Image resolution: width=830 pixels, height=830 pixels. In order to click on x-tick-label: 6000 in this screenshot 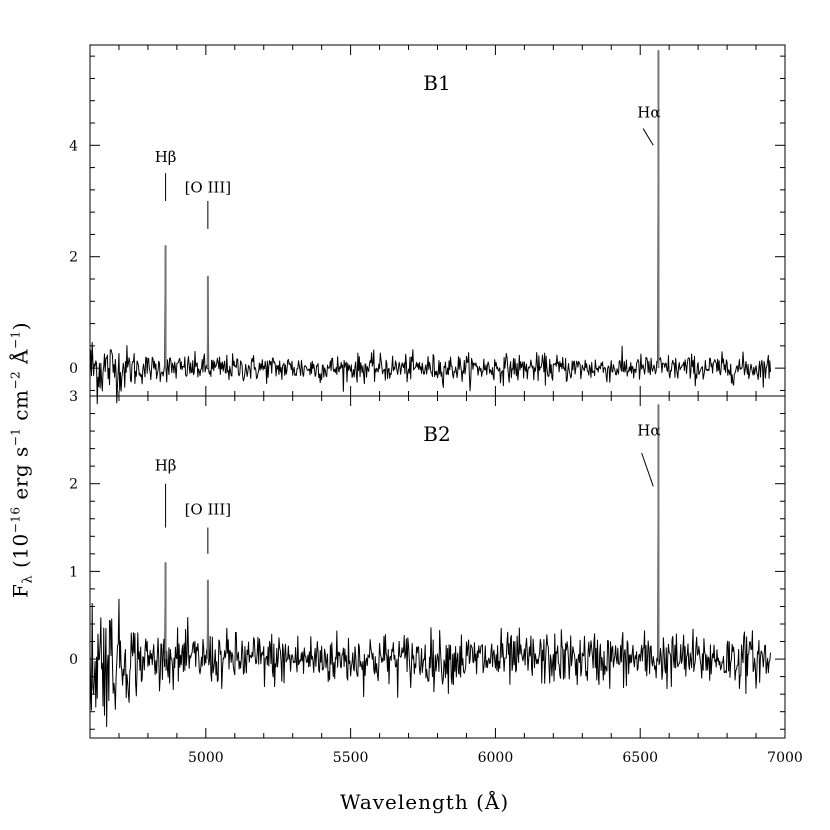, I will do `click(496, 758)`.